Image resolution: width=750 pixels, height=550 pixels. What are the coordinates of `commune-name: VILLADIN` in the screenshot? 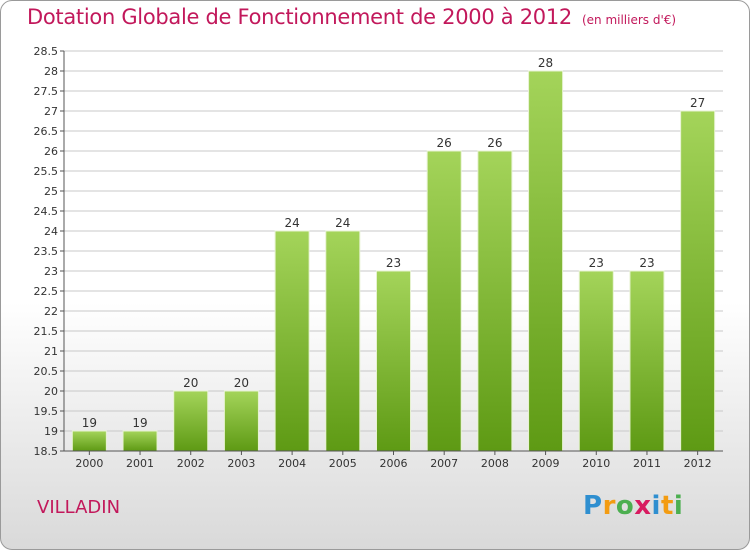 It's located at (79, 507).